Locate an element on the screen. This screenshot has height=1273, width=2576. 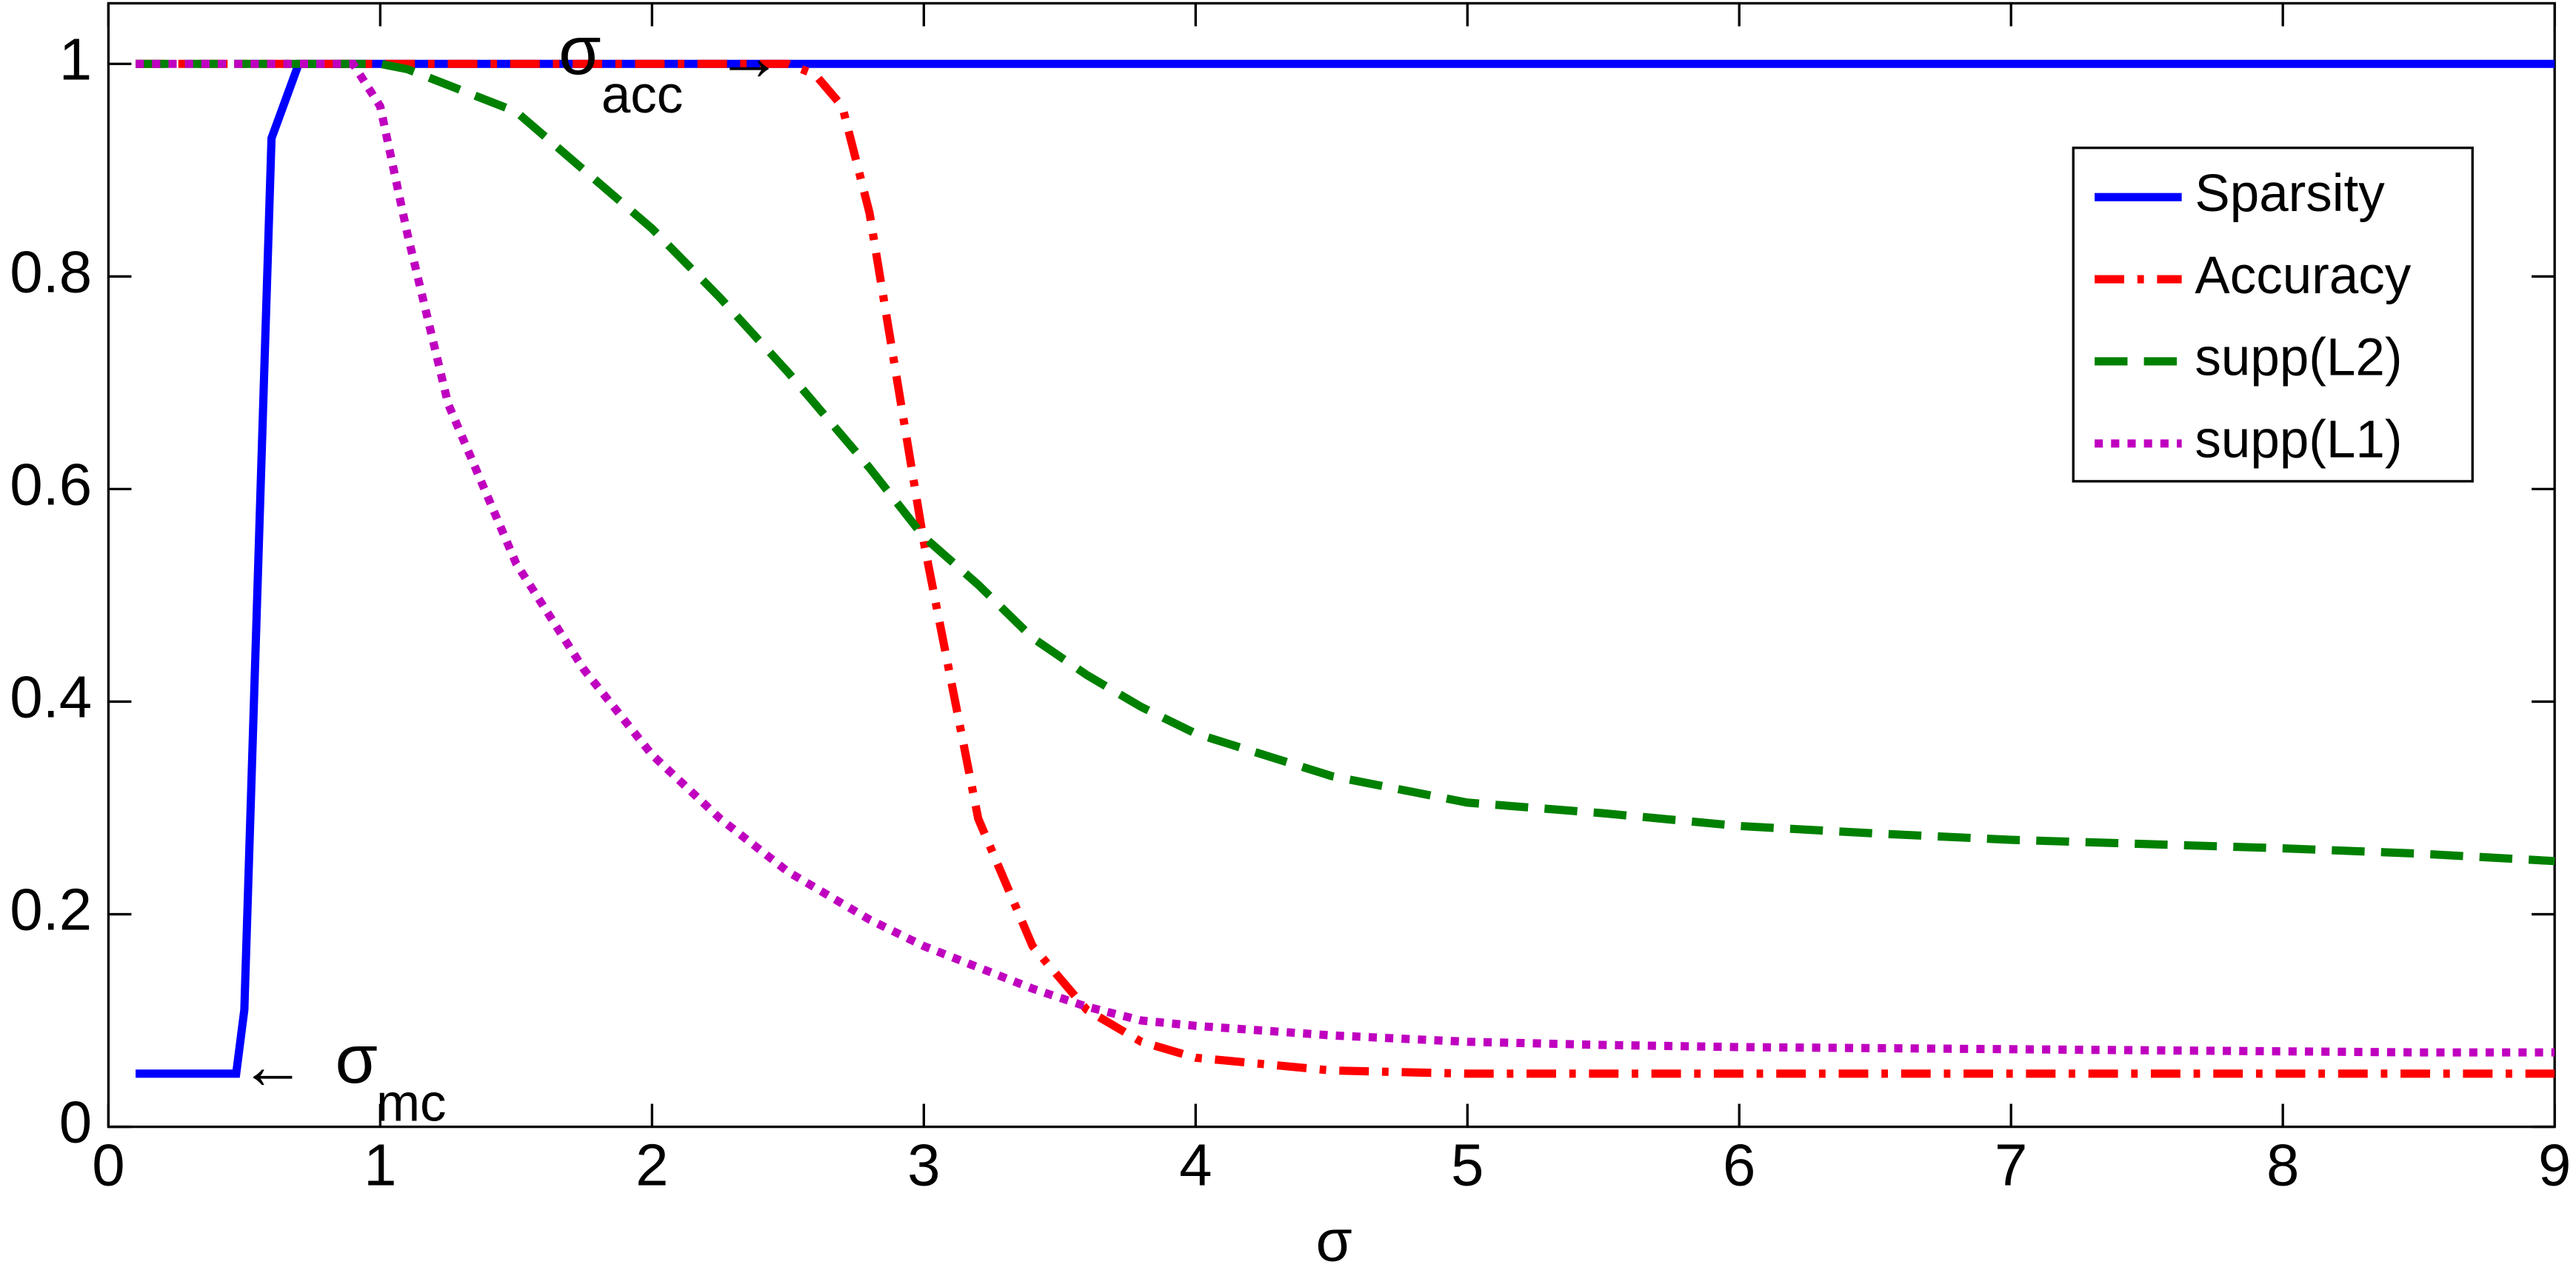
legend-label: Sparsity is located at coordinates (2290, 193).